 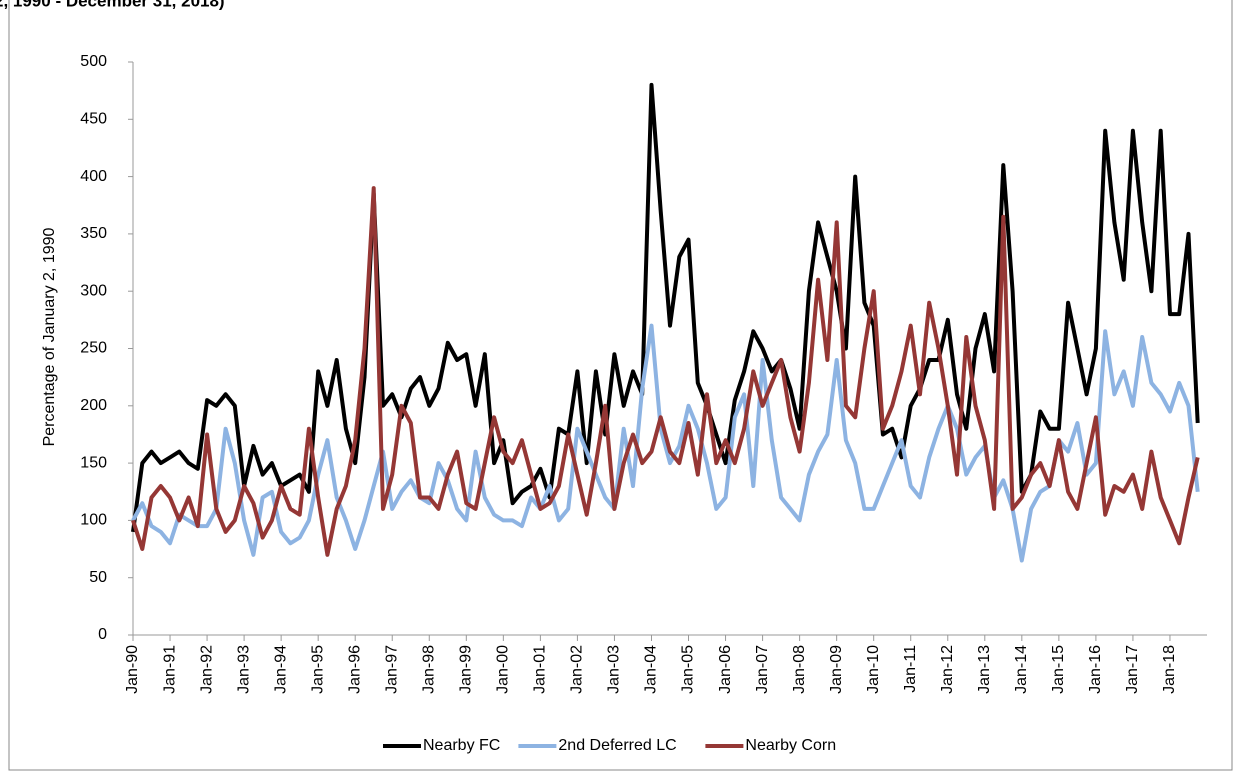 What do you see at coordinates (49, 336) in the screenshot?
I see `y-axis-label: Percentage of January 2, 1990` at bounding box center [49, 336].